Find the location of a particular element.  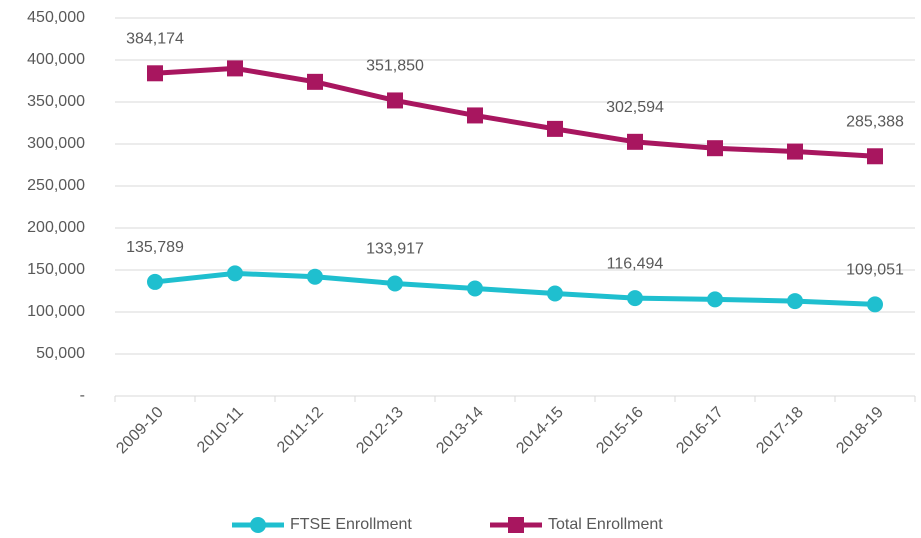

y-tick-label: 400,000 is located at coordinates (56, 59).